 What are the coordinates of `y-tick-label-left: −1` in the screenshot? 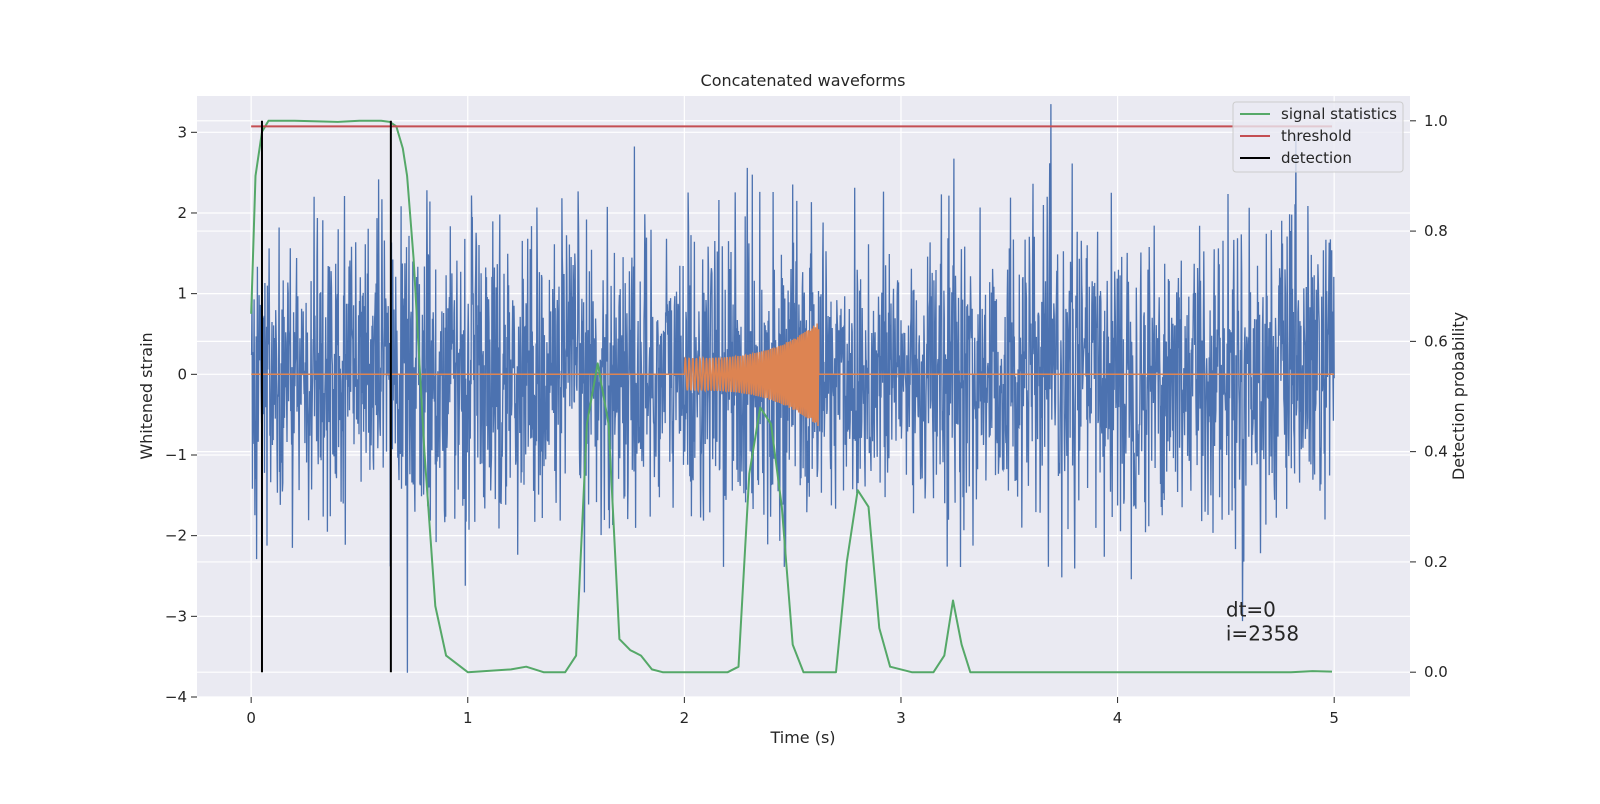 It's located at (176, 455).